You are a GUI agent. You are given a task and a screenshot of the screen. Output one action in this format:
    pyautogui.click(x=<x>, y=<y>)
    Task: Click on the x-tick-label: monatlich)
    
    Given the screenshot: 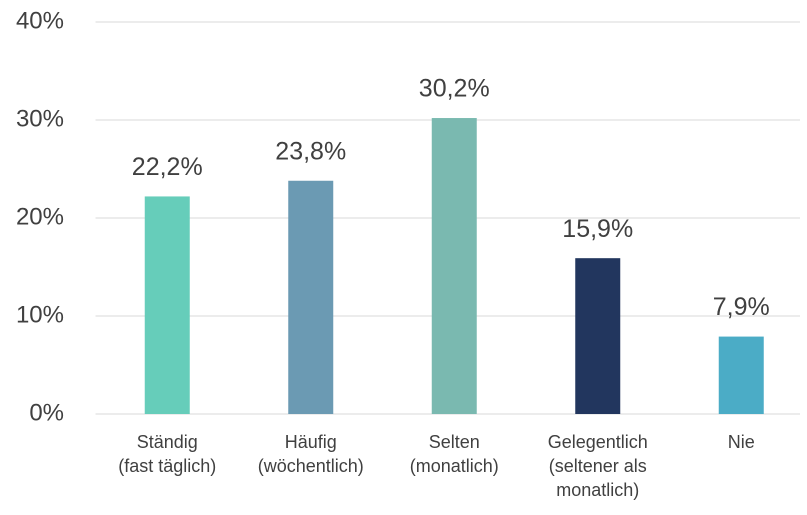 What is the action you would take?
    pyautogui.click(x=597, y=490)
    